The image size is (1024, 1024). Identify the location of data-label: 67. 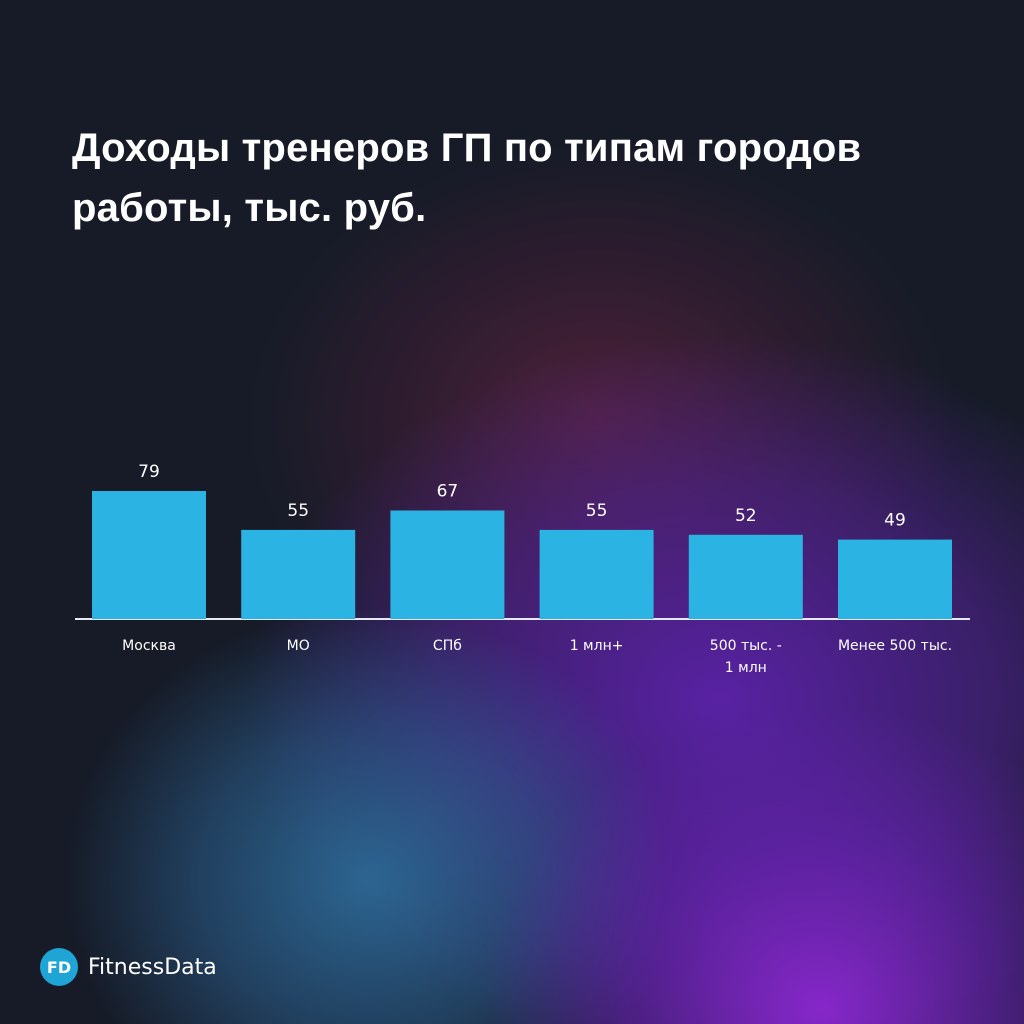
(448, 492).